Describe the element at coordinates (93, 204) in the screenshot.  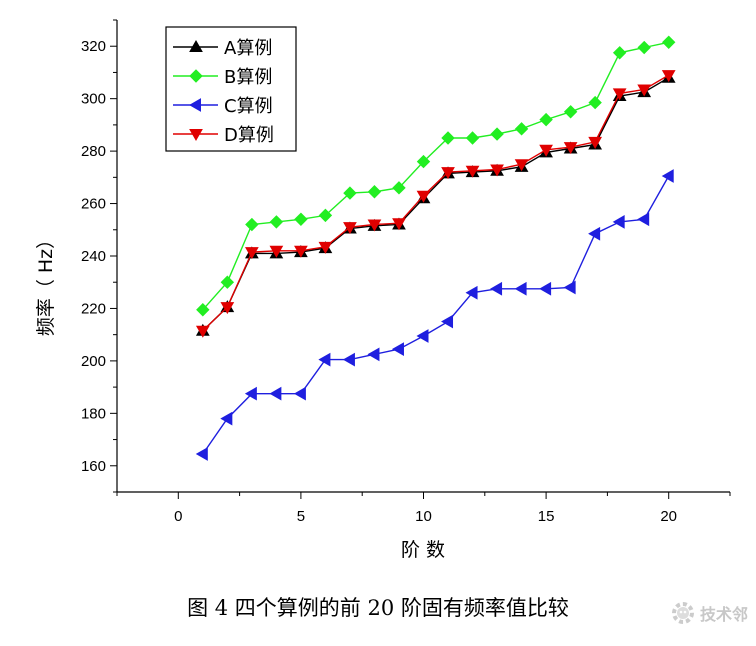
I see `y-tick-label: 260` at that location.